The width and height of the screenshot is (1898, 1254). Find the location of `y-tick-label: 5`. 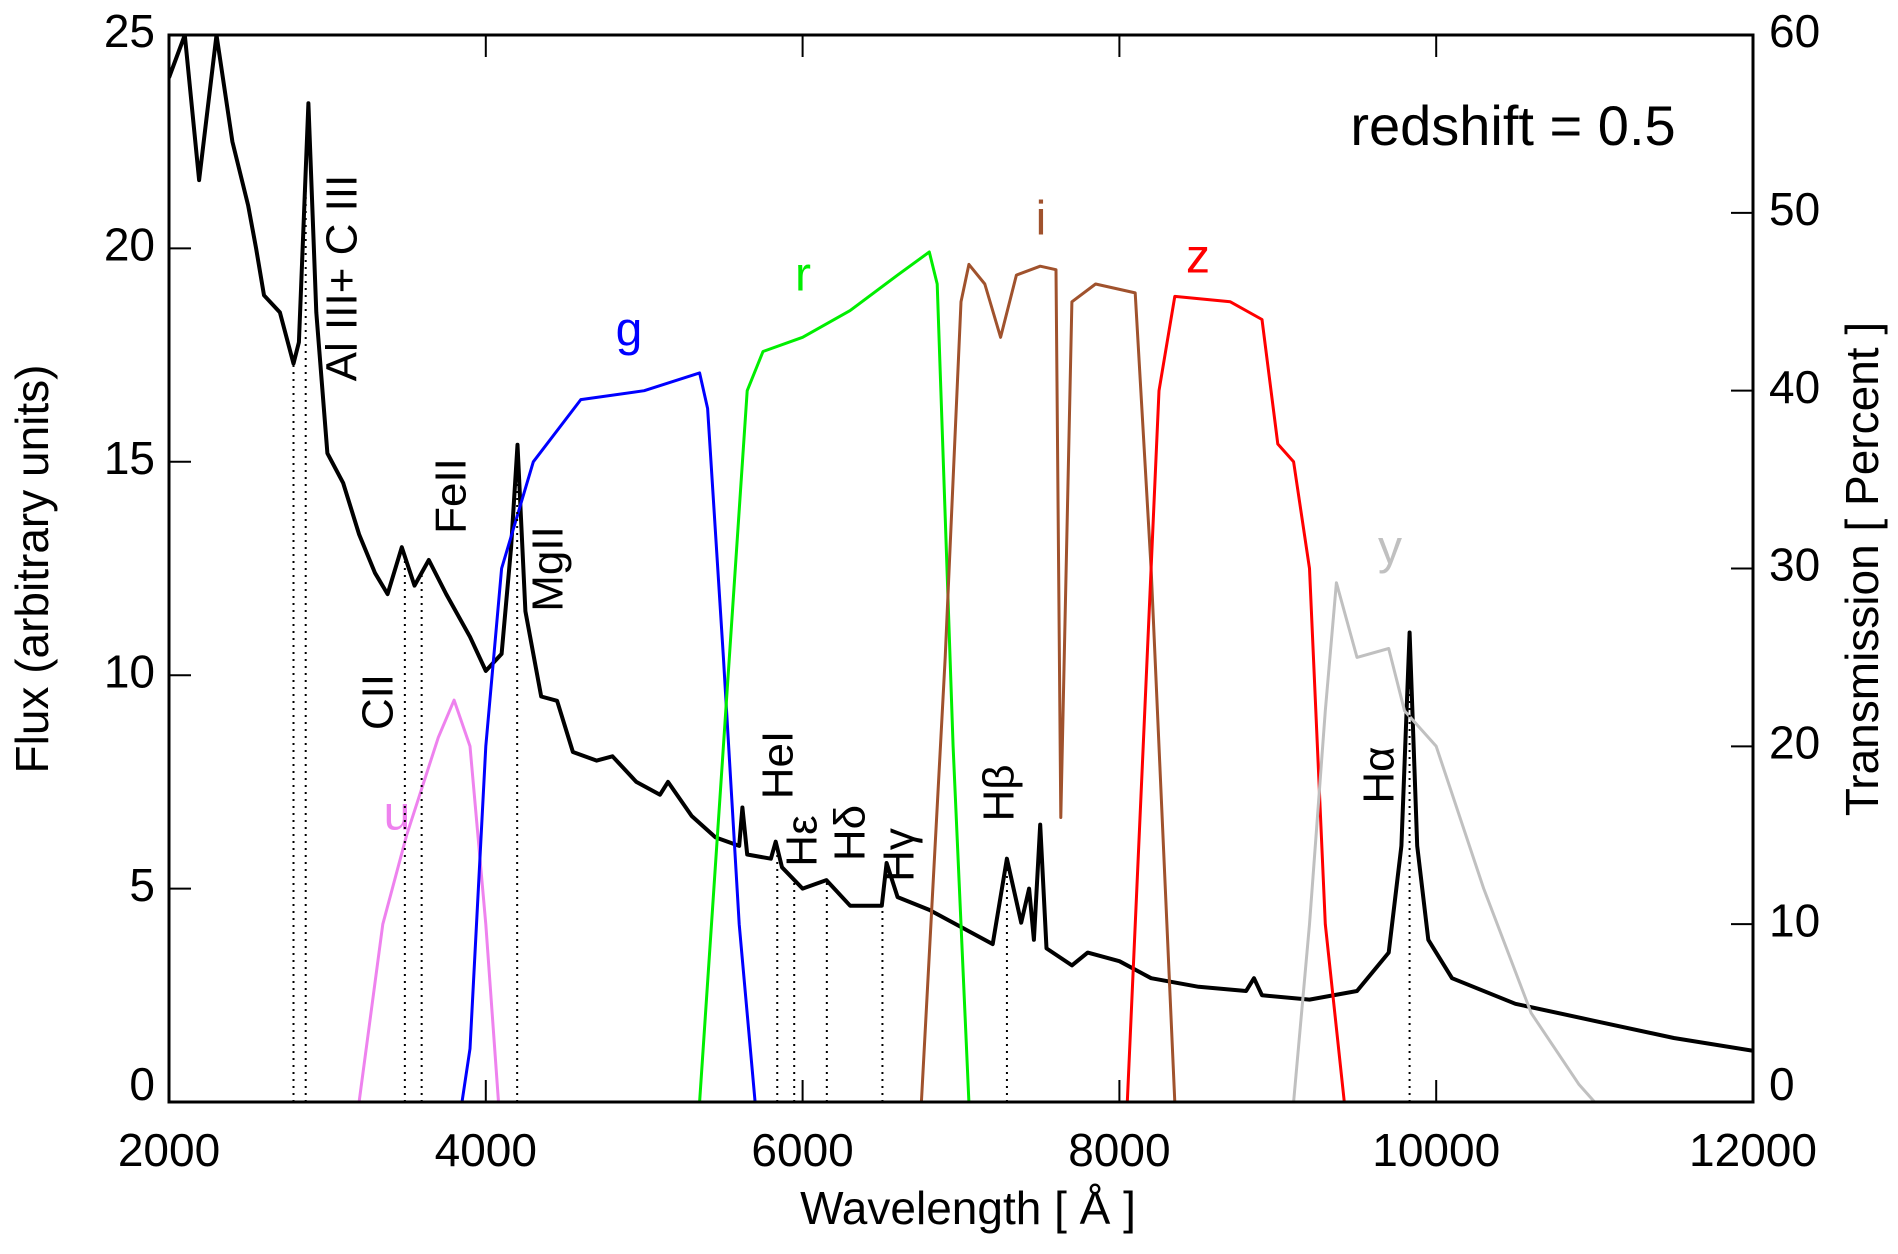

y-tick-label: 5 is located at coordinates (142, 885).